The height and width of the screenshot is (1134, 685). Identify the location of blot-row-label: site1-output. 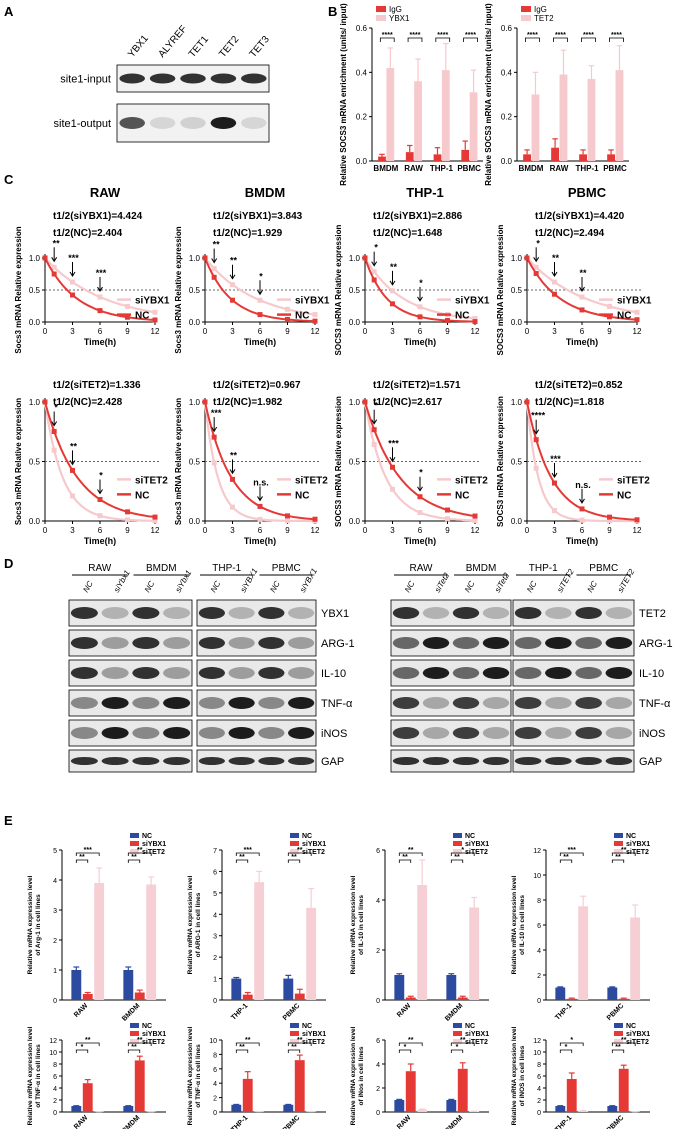
(82, 124).